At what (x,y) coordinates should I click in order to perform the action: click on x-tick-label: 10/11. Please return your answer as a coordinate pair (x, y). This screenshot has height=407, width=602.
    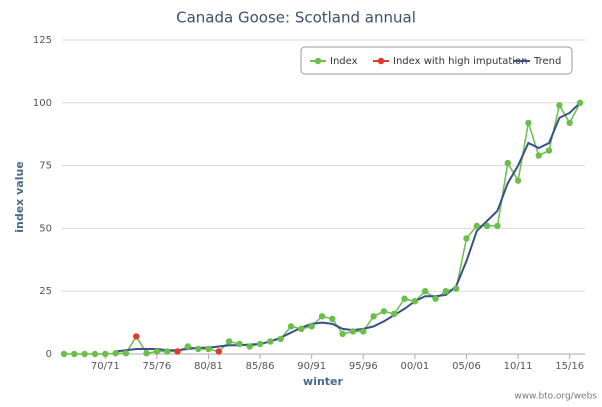
    Looking at the image, I should click on (518, 366).